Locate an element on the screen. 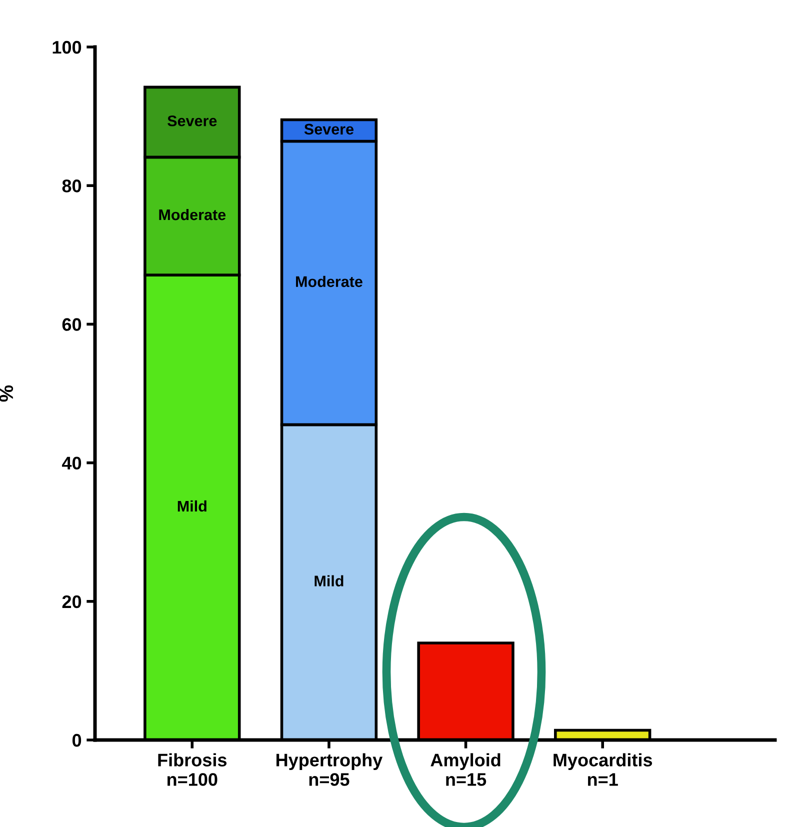 The height and width of the screenshot is (827, 795). y-tick-label: 20 is located at coordinates (72, 601).